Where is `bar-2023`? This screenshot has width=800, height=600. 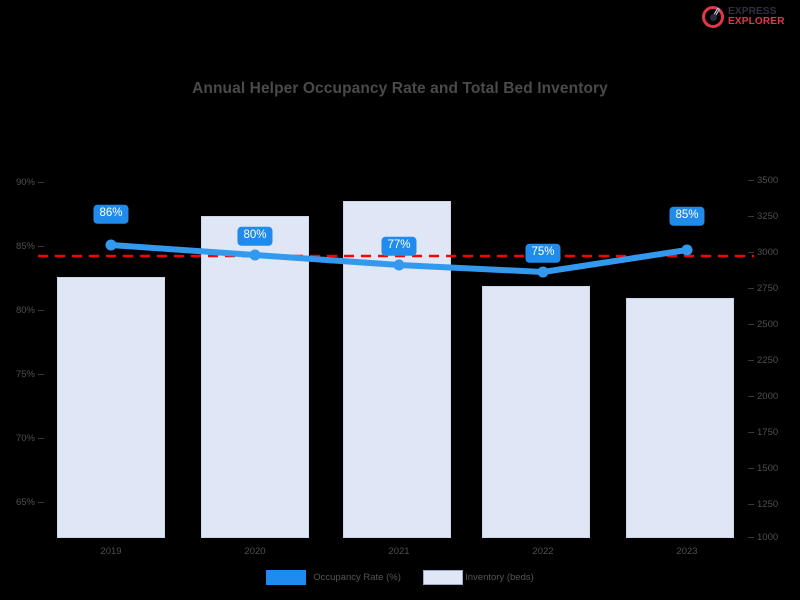
bar-2023 is located at coordinates (680, 418).